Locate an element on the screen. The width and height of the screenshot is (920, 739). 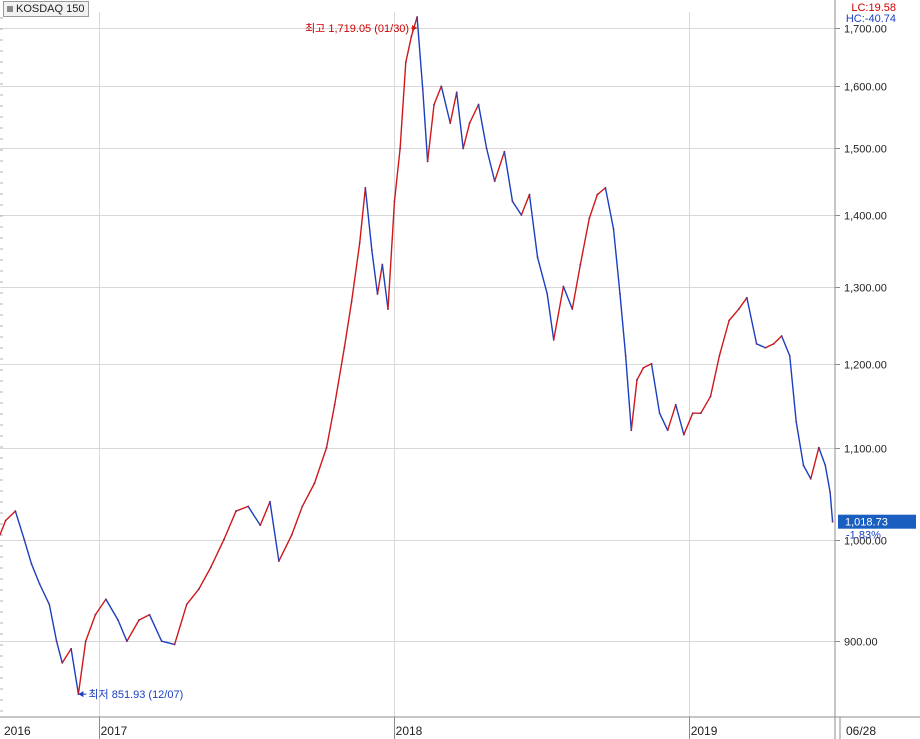
y-tick-label: 1,500.00 is located at coordinates (865, 150).